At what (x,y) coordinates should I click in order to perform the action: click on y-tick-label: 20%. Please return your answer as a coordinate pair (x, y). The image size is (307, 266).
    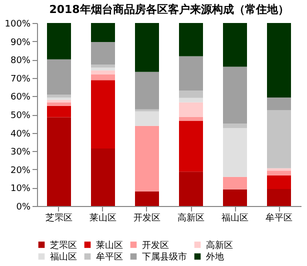
    Looking at the image, I should click on (20, 171).